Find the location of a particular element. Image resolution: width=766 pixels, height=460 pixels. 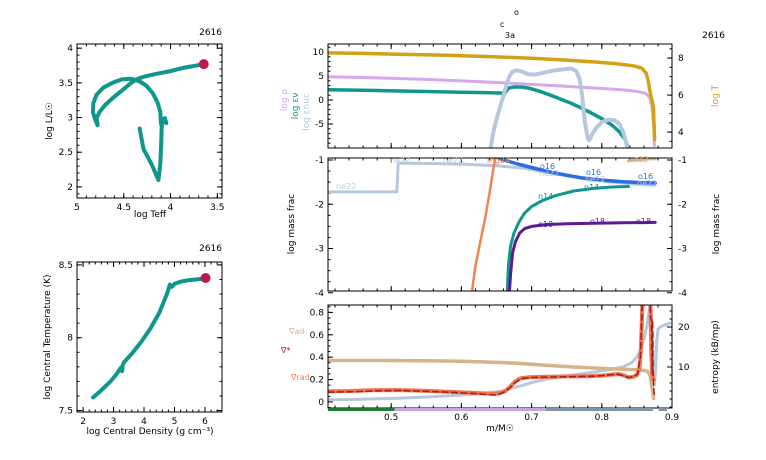

thermo-profile-panel-border is located at coordinates (500, 96).